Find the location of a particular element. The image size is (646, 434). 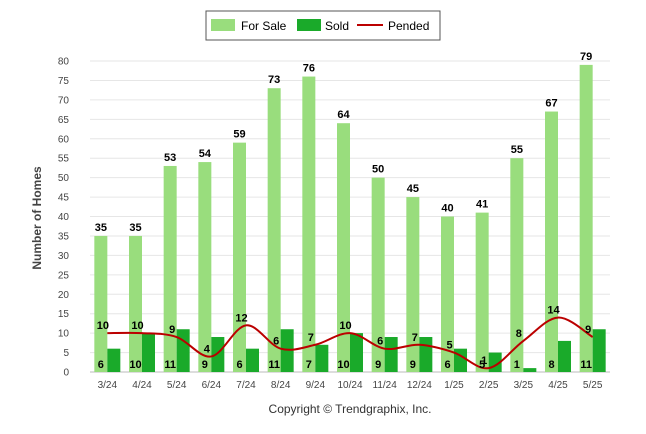

label-pended: 12 is located at coordinates (241, 318).